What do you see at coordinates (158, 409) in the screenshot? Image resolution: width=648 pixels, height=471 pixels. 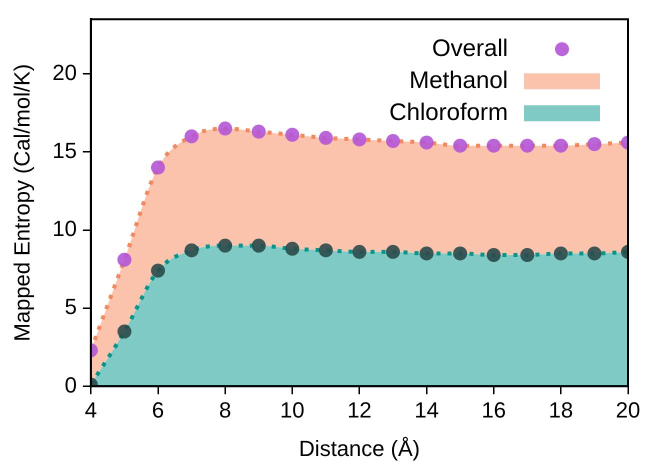 I see `x-tick-label: 6` at bounding box center [158, 409].